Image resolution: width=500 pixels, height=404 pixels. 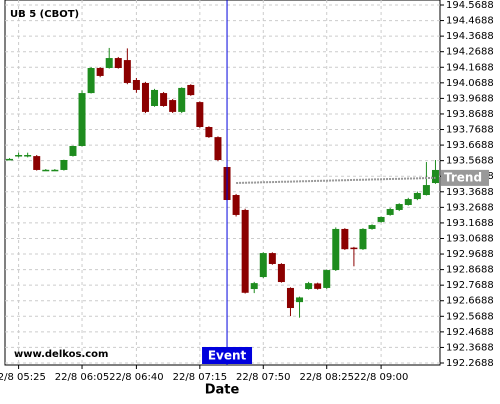 I want to click on y-tick-label: 194.1688, so click(x=470, y=67).